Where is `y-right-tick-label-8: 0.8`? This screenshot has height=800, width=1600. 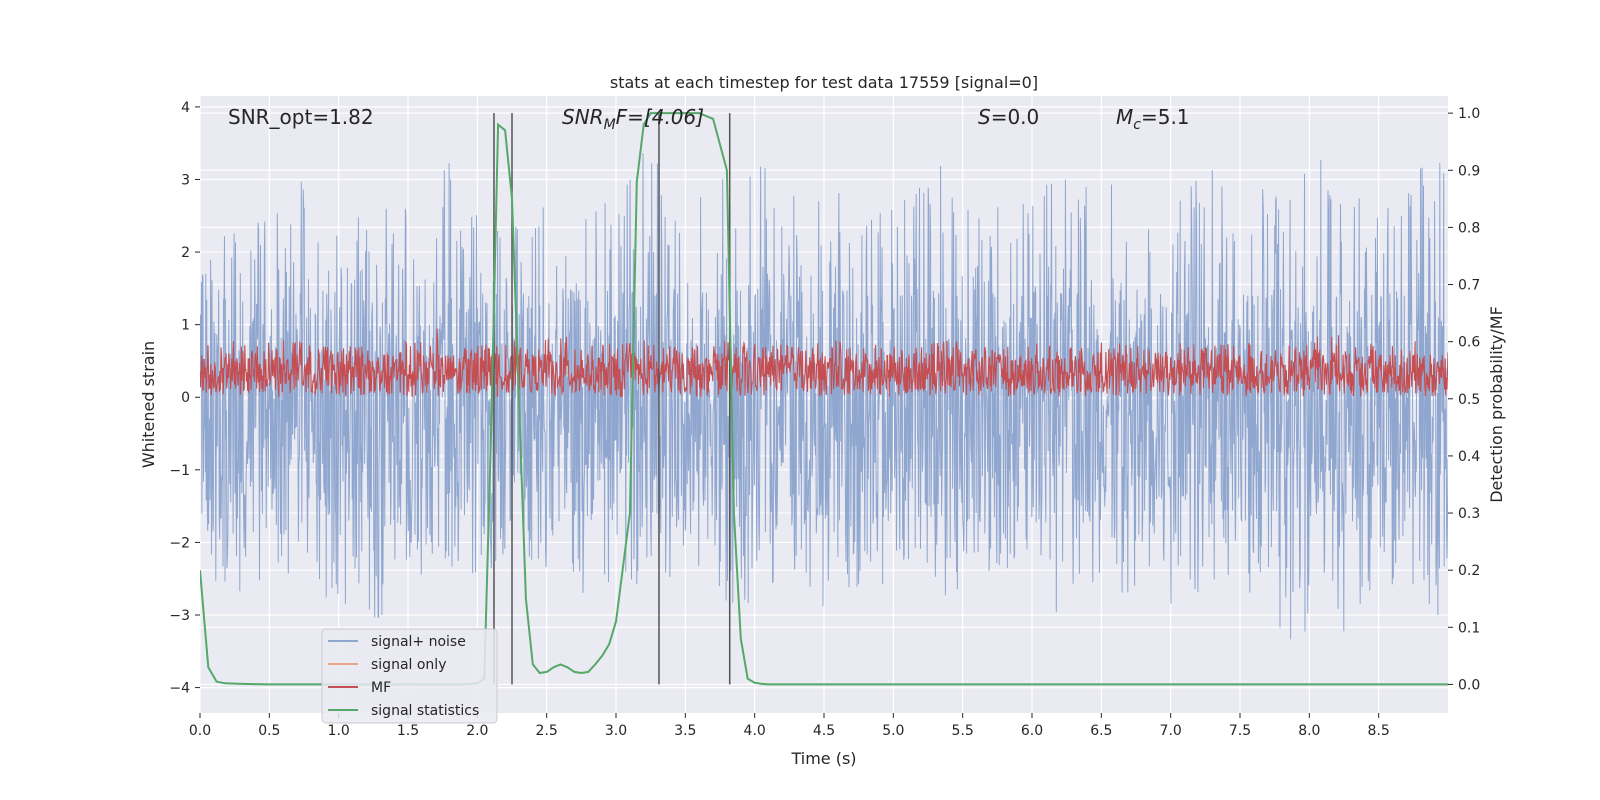 y-right-tick-label-8: 0.8 is located at coordinates (1469, 228).